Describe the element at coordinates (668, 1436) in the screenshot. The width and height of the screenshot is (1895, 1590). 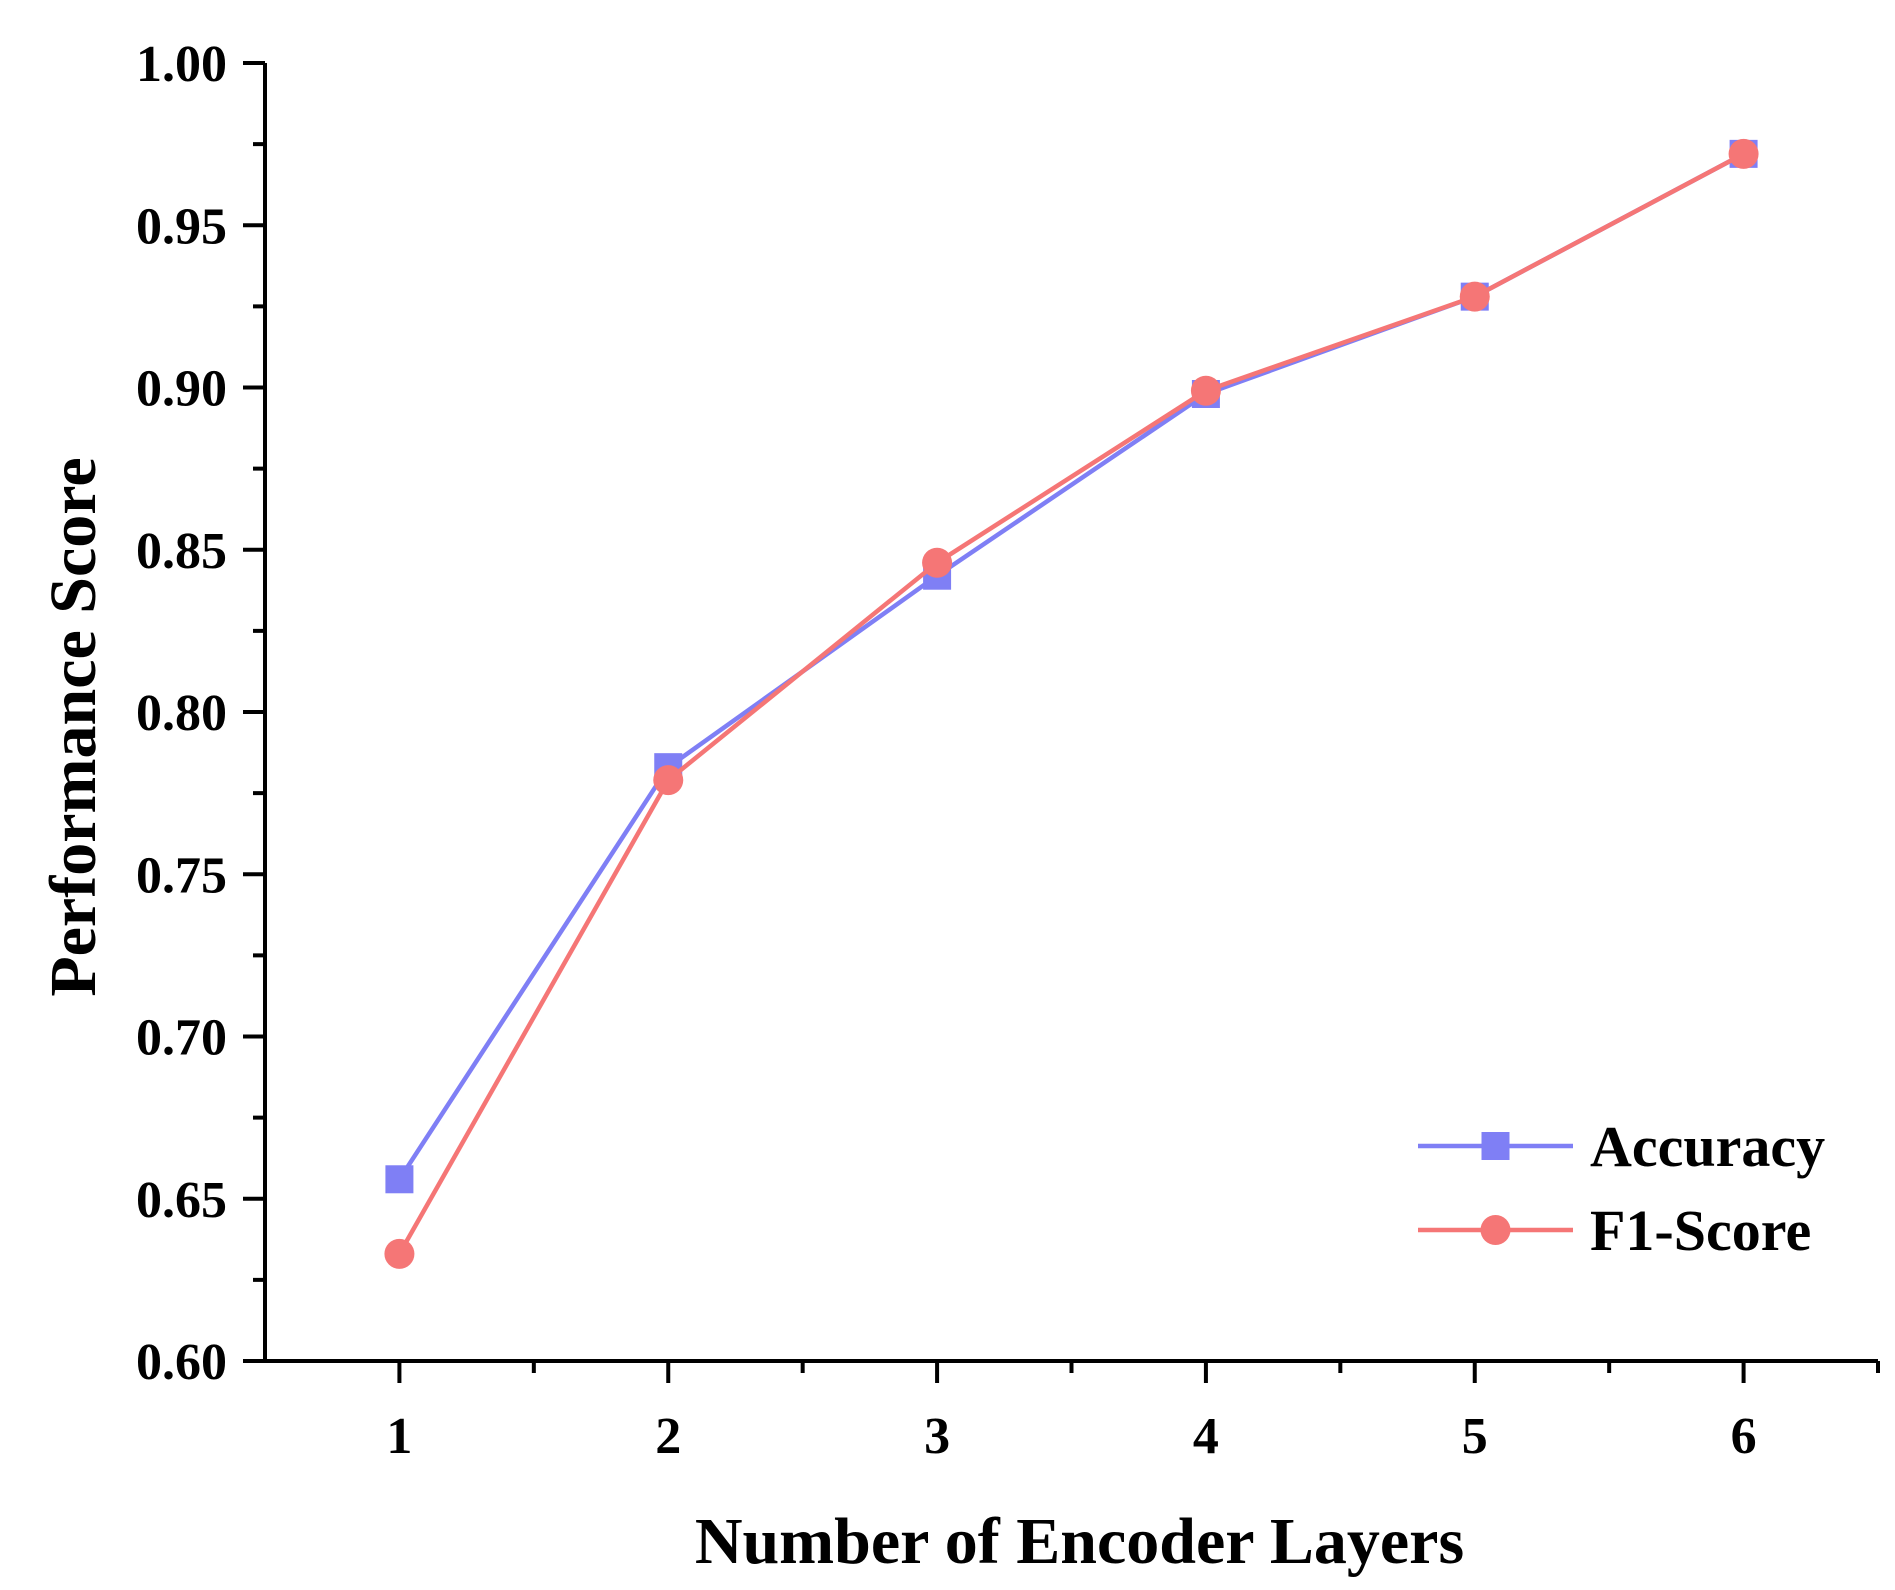
I see `x-tick-label: 2` at that location.